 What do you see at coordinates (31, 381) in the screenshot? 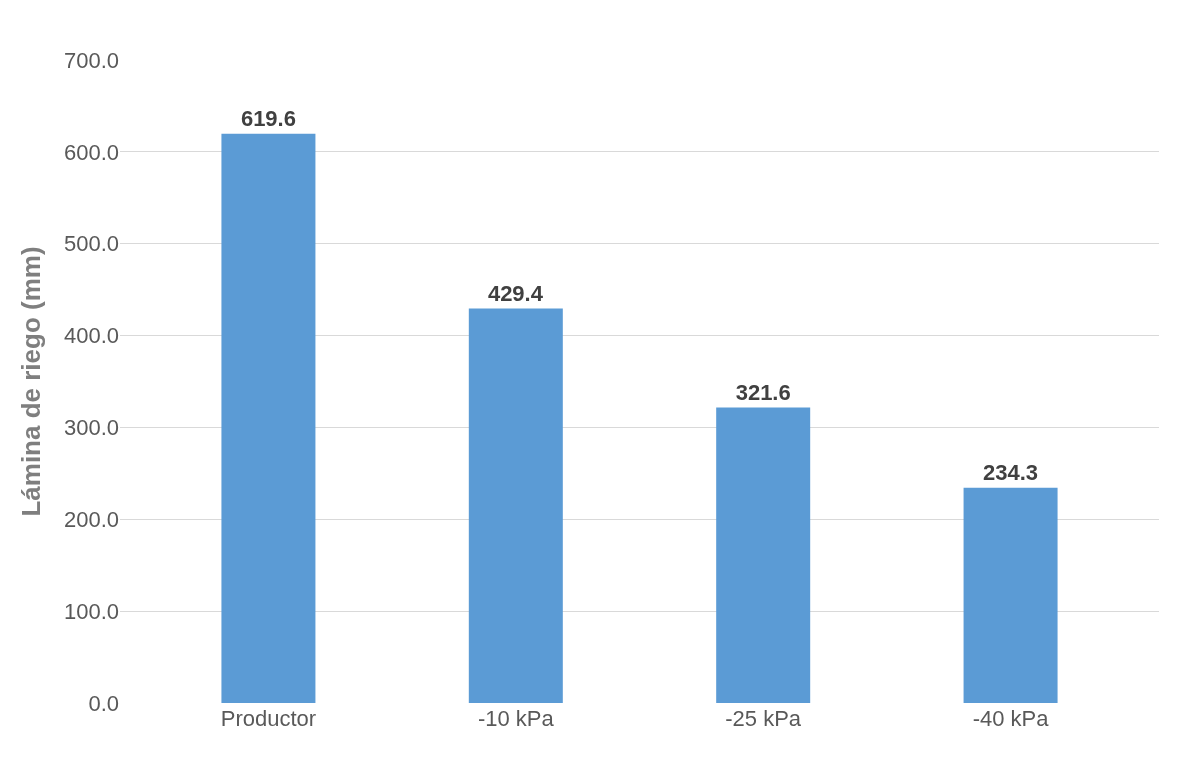
I see `y-axis-title: Lámina de riego (mm)` at bounding box center [31, 381].